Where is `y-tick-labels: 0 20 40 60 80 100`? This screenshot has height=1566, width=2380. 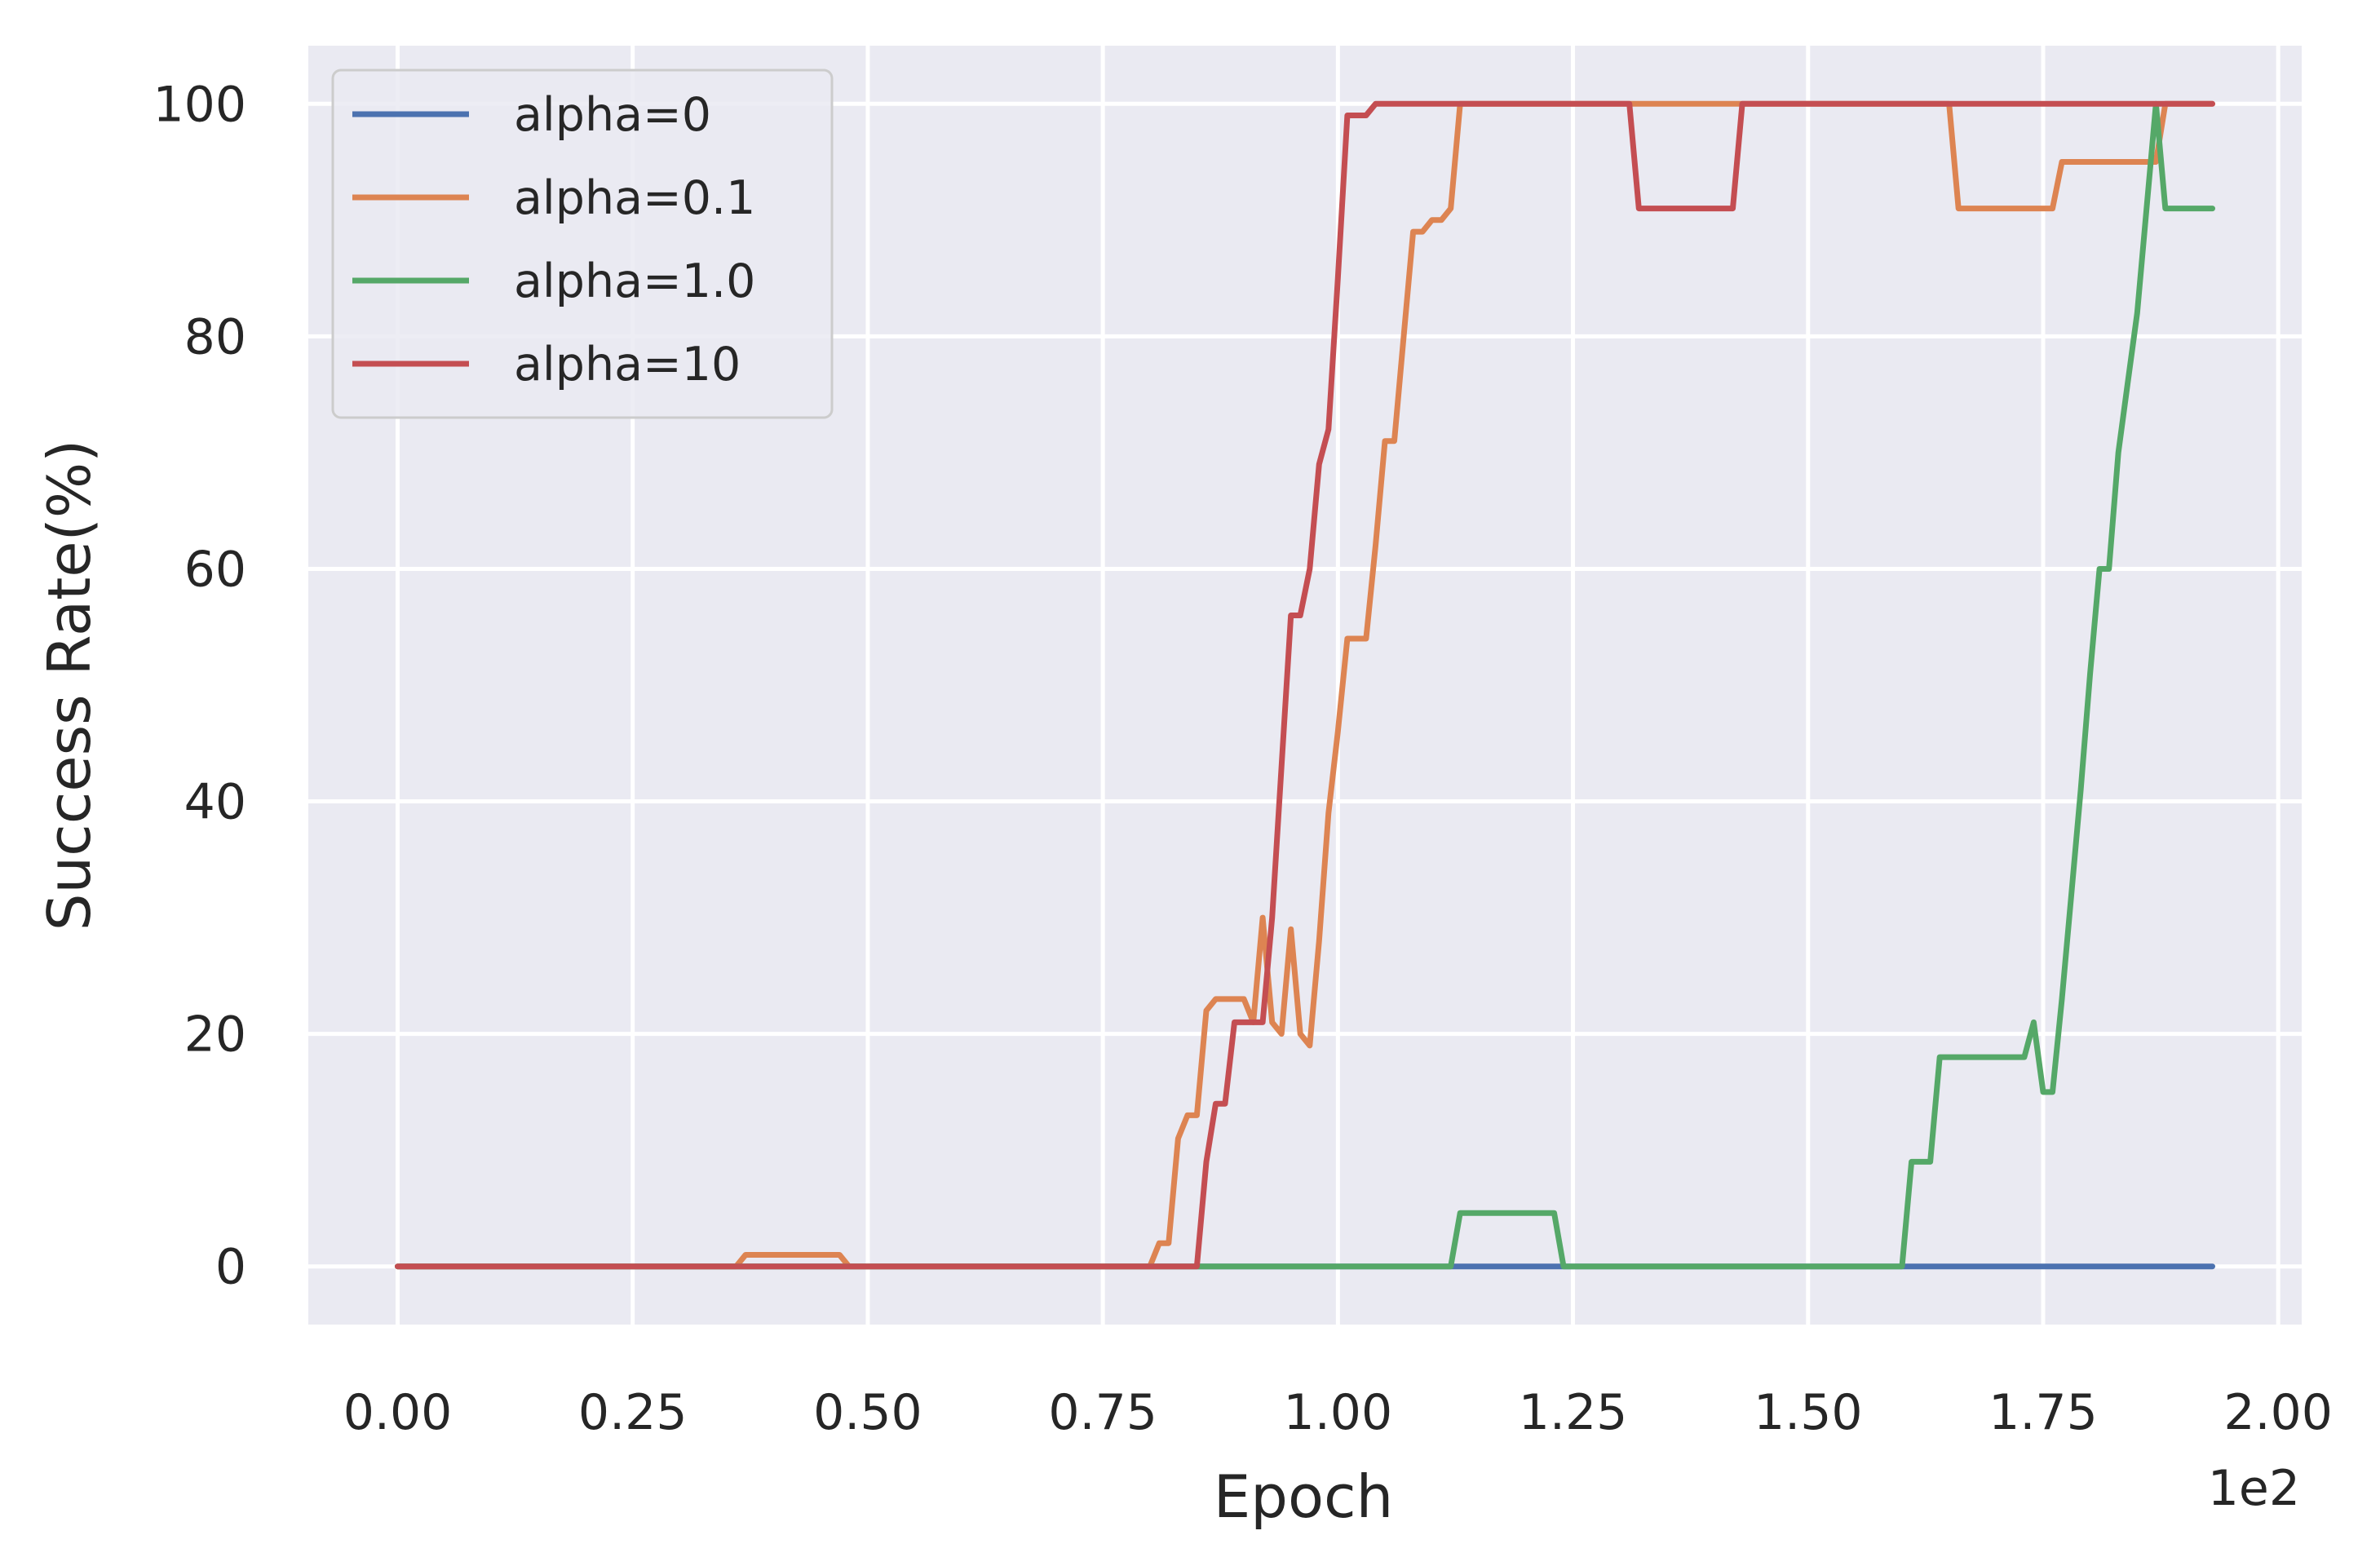
y-tick-labels: 0 20 40 60 80 100 is located at coordinates (200, 685).